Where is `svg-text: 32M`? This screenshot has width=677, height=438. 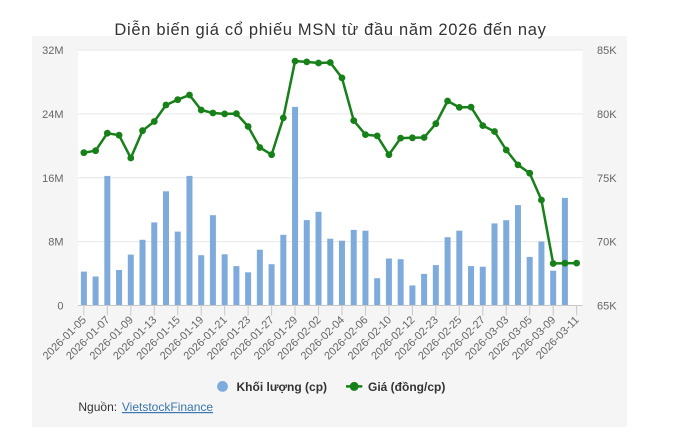
svg-text: 32M is located at coordinates (52, 51).